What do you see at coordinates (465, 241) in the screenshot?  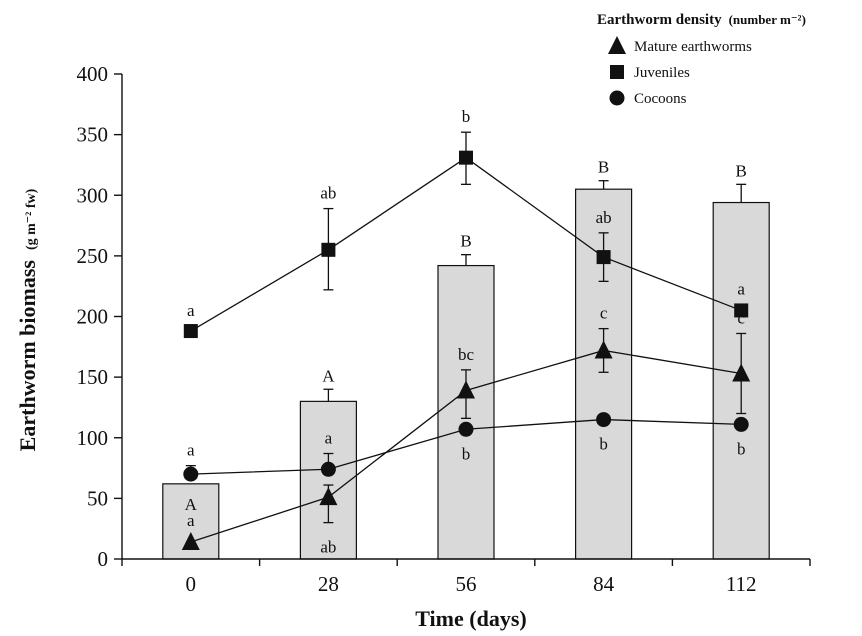 I see `bar-letter-56: B` at bounding box center [465, 241].